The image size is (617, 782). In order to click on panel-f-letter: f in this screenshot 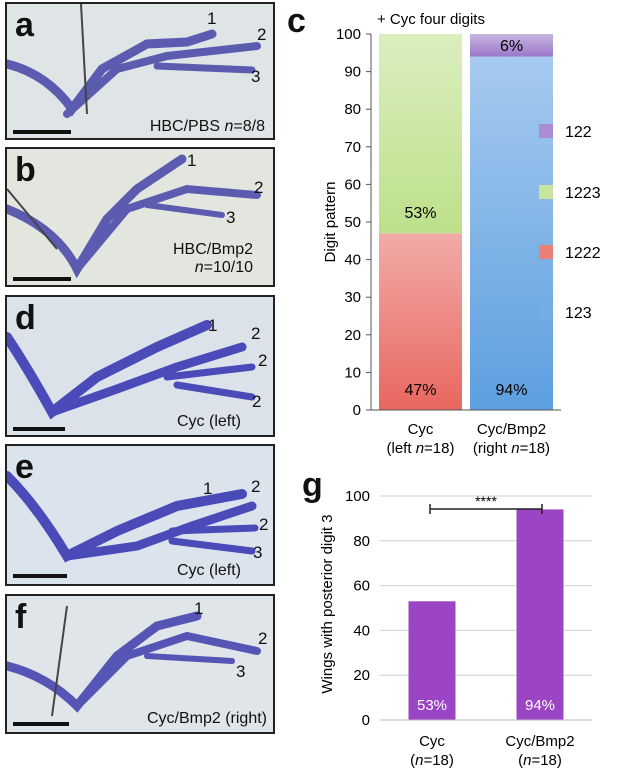, I will do `click(21, 617)`.